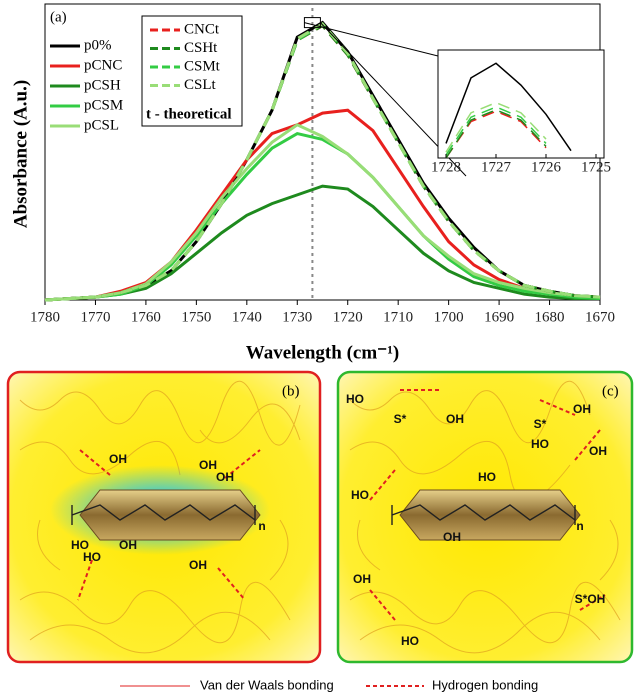 This screenshot has width=640, height=696. Describe the element at coordinates (485, 684) in the screenshot. I see `legend-label: Hydrogen bonding` at that location.